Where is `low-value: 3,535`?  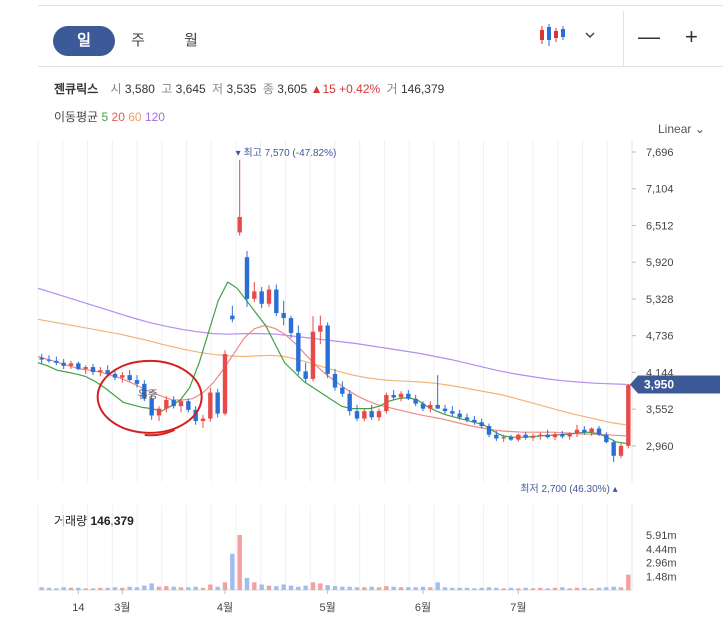
low-value: 3,535 is located at coordinates (241, 89).